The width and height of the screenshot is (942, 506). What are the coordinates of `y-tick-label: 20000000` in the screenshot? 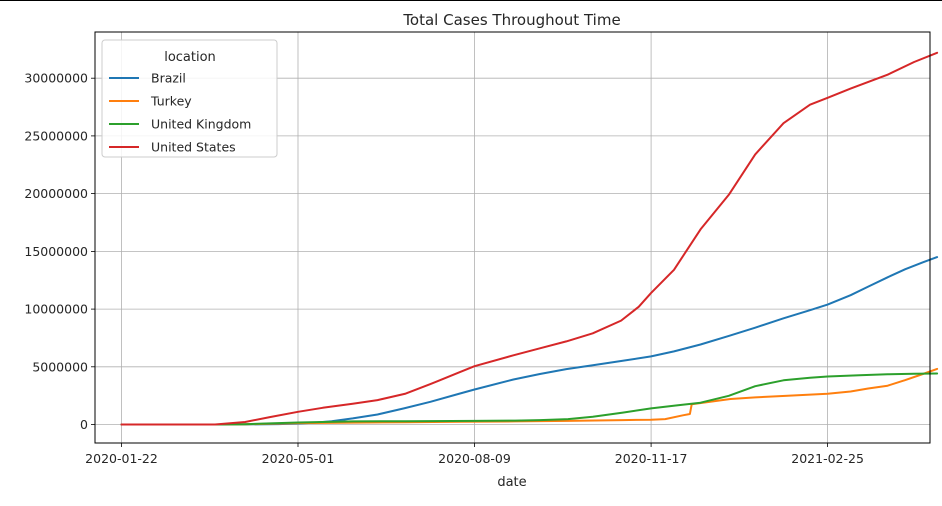 It's located at (56, 193).